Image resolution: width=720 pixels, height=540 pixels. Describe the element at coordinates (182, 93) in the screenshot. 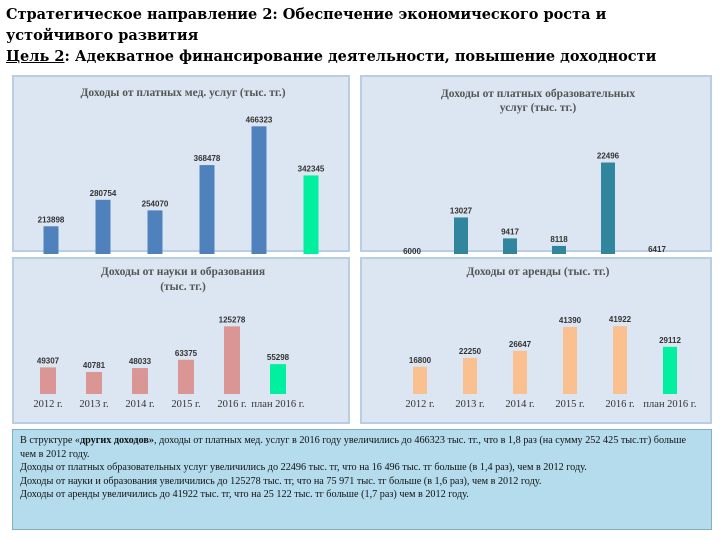

I see `chart-title: Доходы от платных мед. услуг (тыс. тг.)` at that location.